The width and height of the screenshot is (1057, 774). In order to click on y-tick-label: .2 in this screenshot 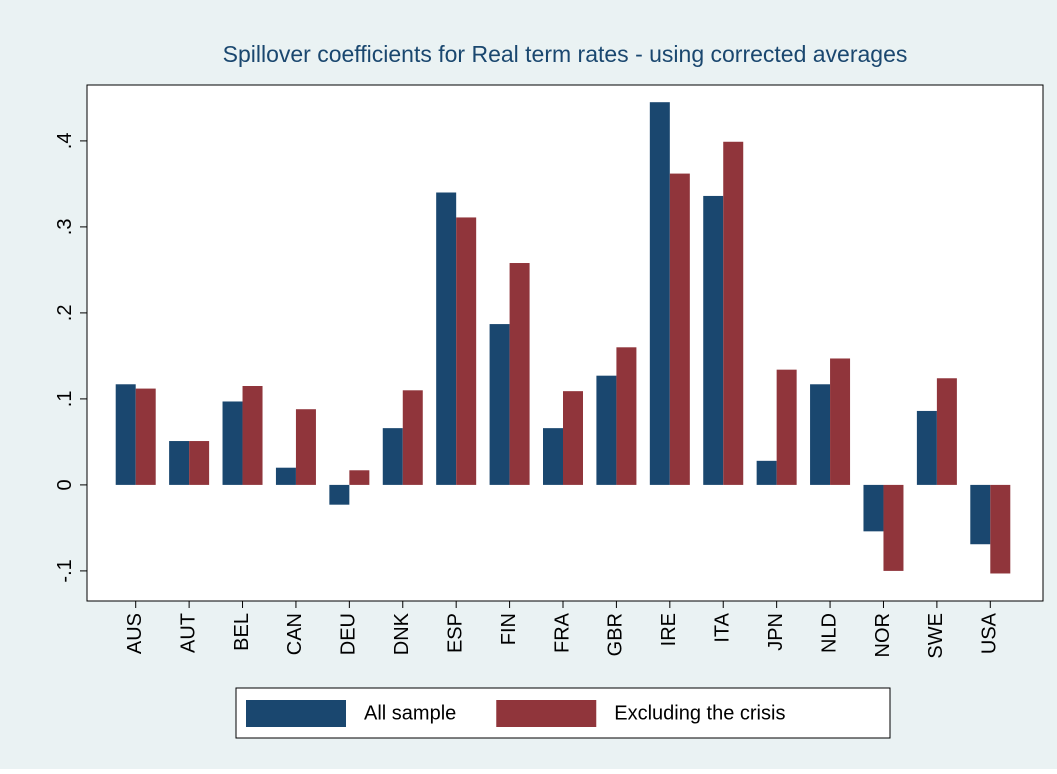, I will do `click(65, 313)`.